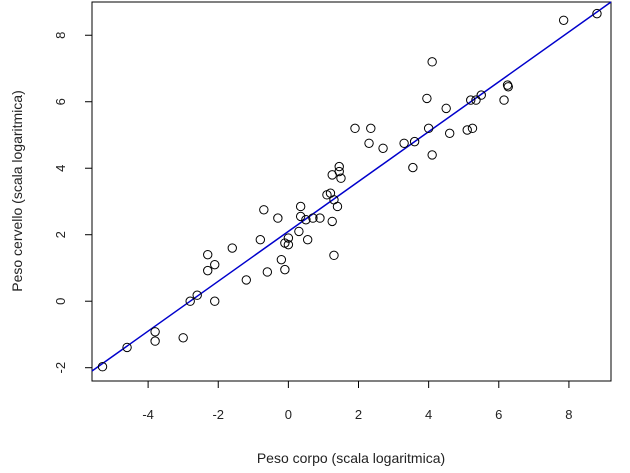 The width and height of the screenshot is (630, 473). Describe the element at coordinates (218, 414) in the screenshot. I see `x-tick-label: -2` at that location.